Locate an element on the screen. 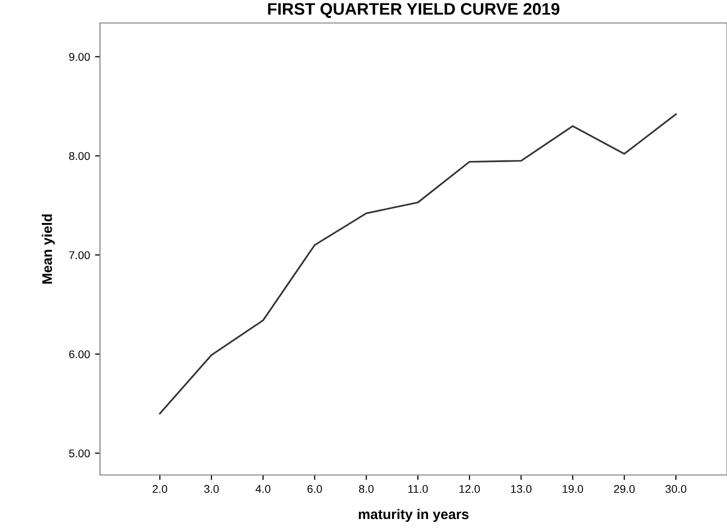 Image resolution: width=727 pixels, height=529 pixels. x-tick-label: 11.0 is located at coordinates (418, 489).